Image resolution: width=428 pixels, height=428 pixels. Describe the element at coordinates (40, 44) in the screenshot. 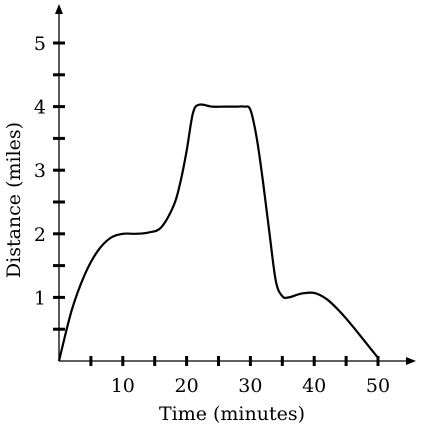

I see `y-tick-label: 5` at that location.